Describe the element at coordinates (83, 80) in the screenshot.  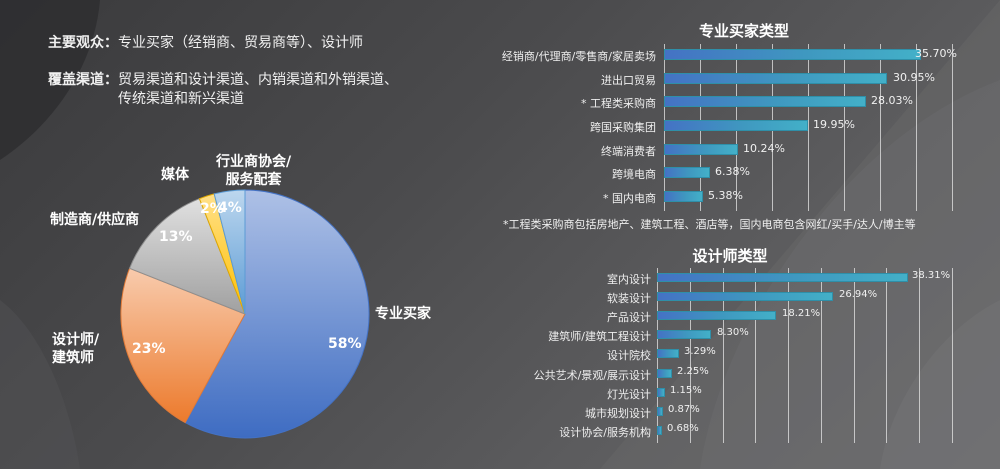
I see `channels-key: 覆盖渠道：` at that location.